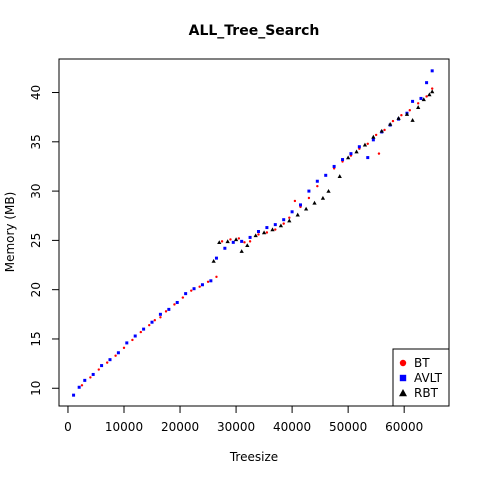 The image size is (480, 485). I want to click on y-tick-label: 15, so click(36, 338).